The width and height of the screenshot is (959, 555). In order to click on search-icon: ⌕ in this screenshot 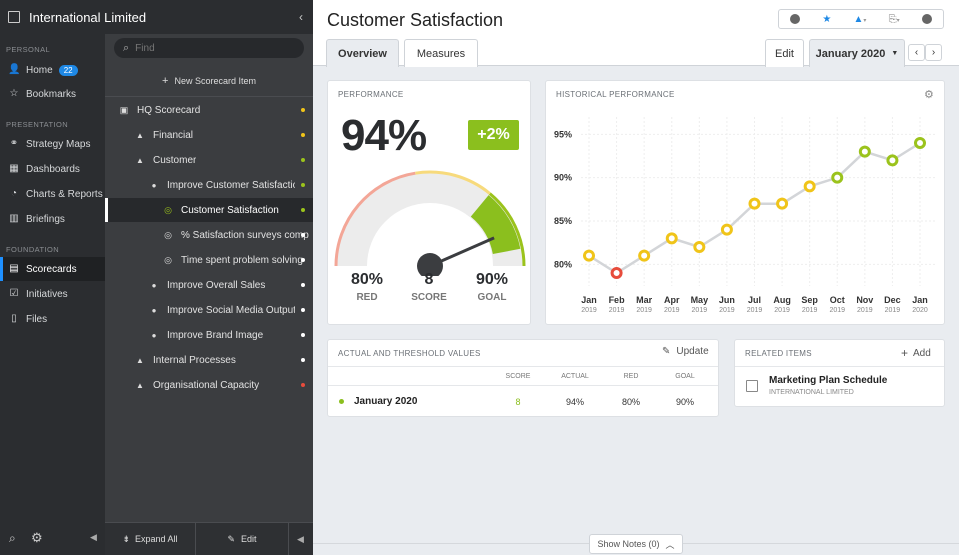, I will do `click(12, 538)`.